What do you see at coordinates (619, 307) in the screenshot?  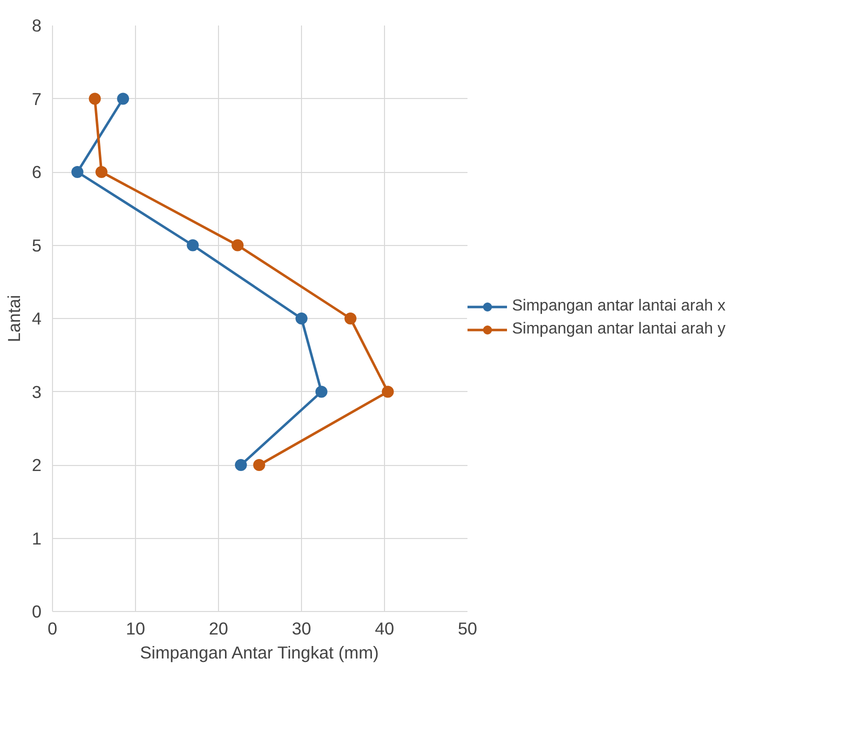 I see `legend-label: Simpangan antar lantai arah x` at bounding box center [619, 307].